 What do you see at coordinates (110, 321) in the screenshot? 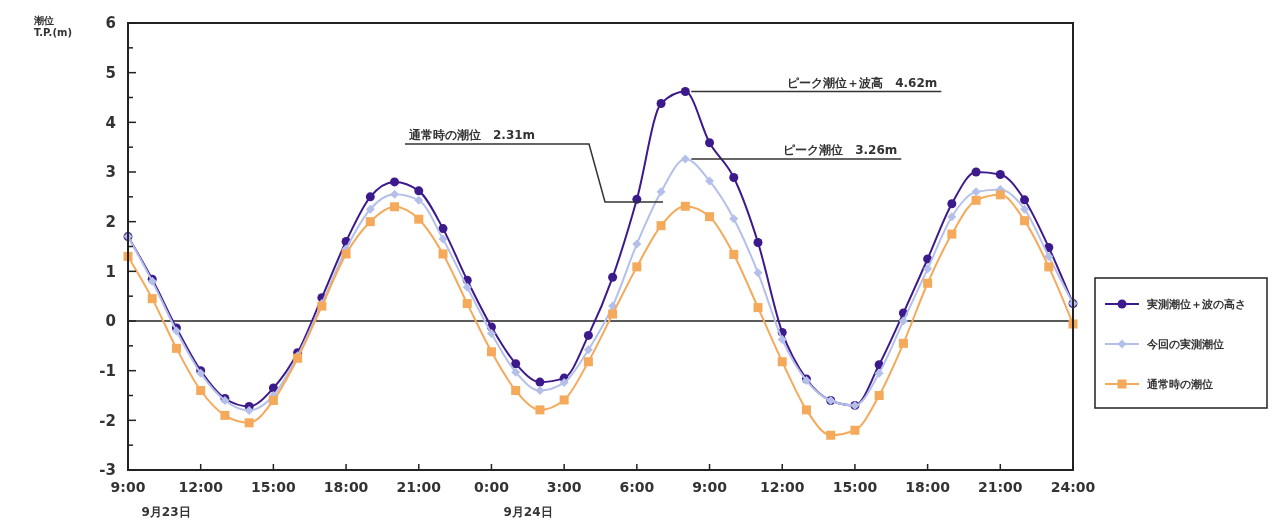
I see `y-tick-label: 0` at bounding box center [110, 321].